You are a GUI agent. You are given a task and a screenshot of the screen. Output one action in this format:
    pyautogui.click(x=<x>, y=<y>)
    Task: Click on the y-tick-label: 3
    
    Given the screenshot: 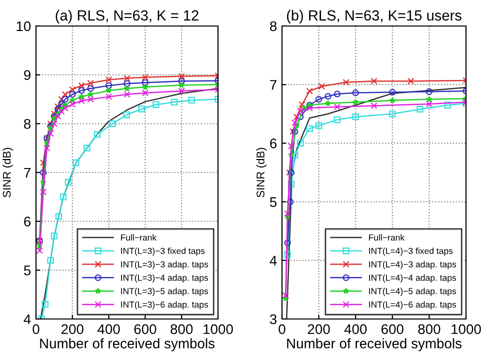 What is the action you would take?
    pyautogui.click(x=273, y=319)
    